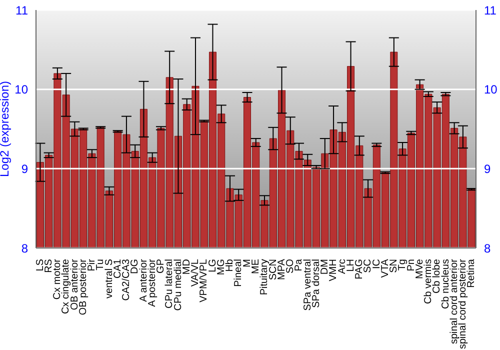 Image resolution: width=500 pixels, height=350 pixels. Describe the element at coordinates (204, 280) in the screenshot. I see `x-tick-label: VPM/VPL` at that location.